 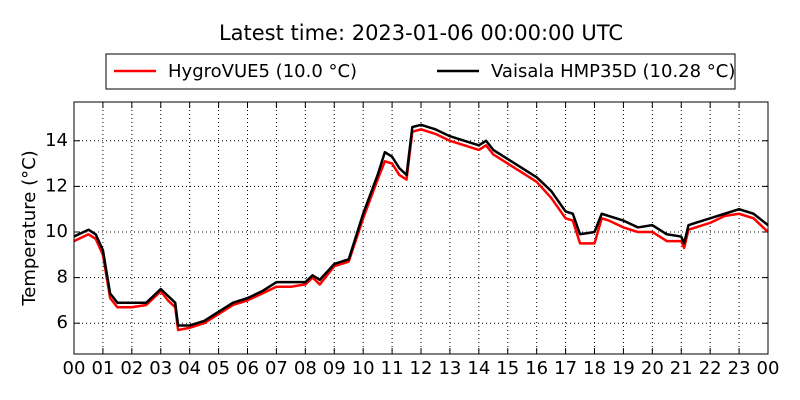 I want to click on y-tick-label: 14, so click(x=56, y=140).